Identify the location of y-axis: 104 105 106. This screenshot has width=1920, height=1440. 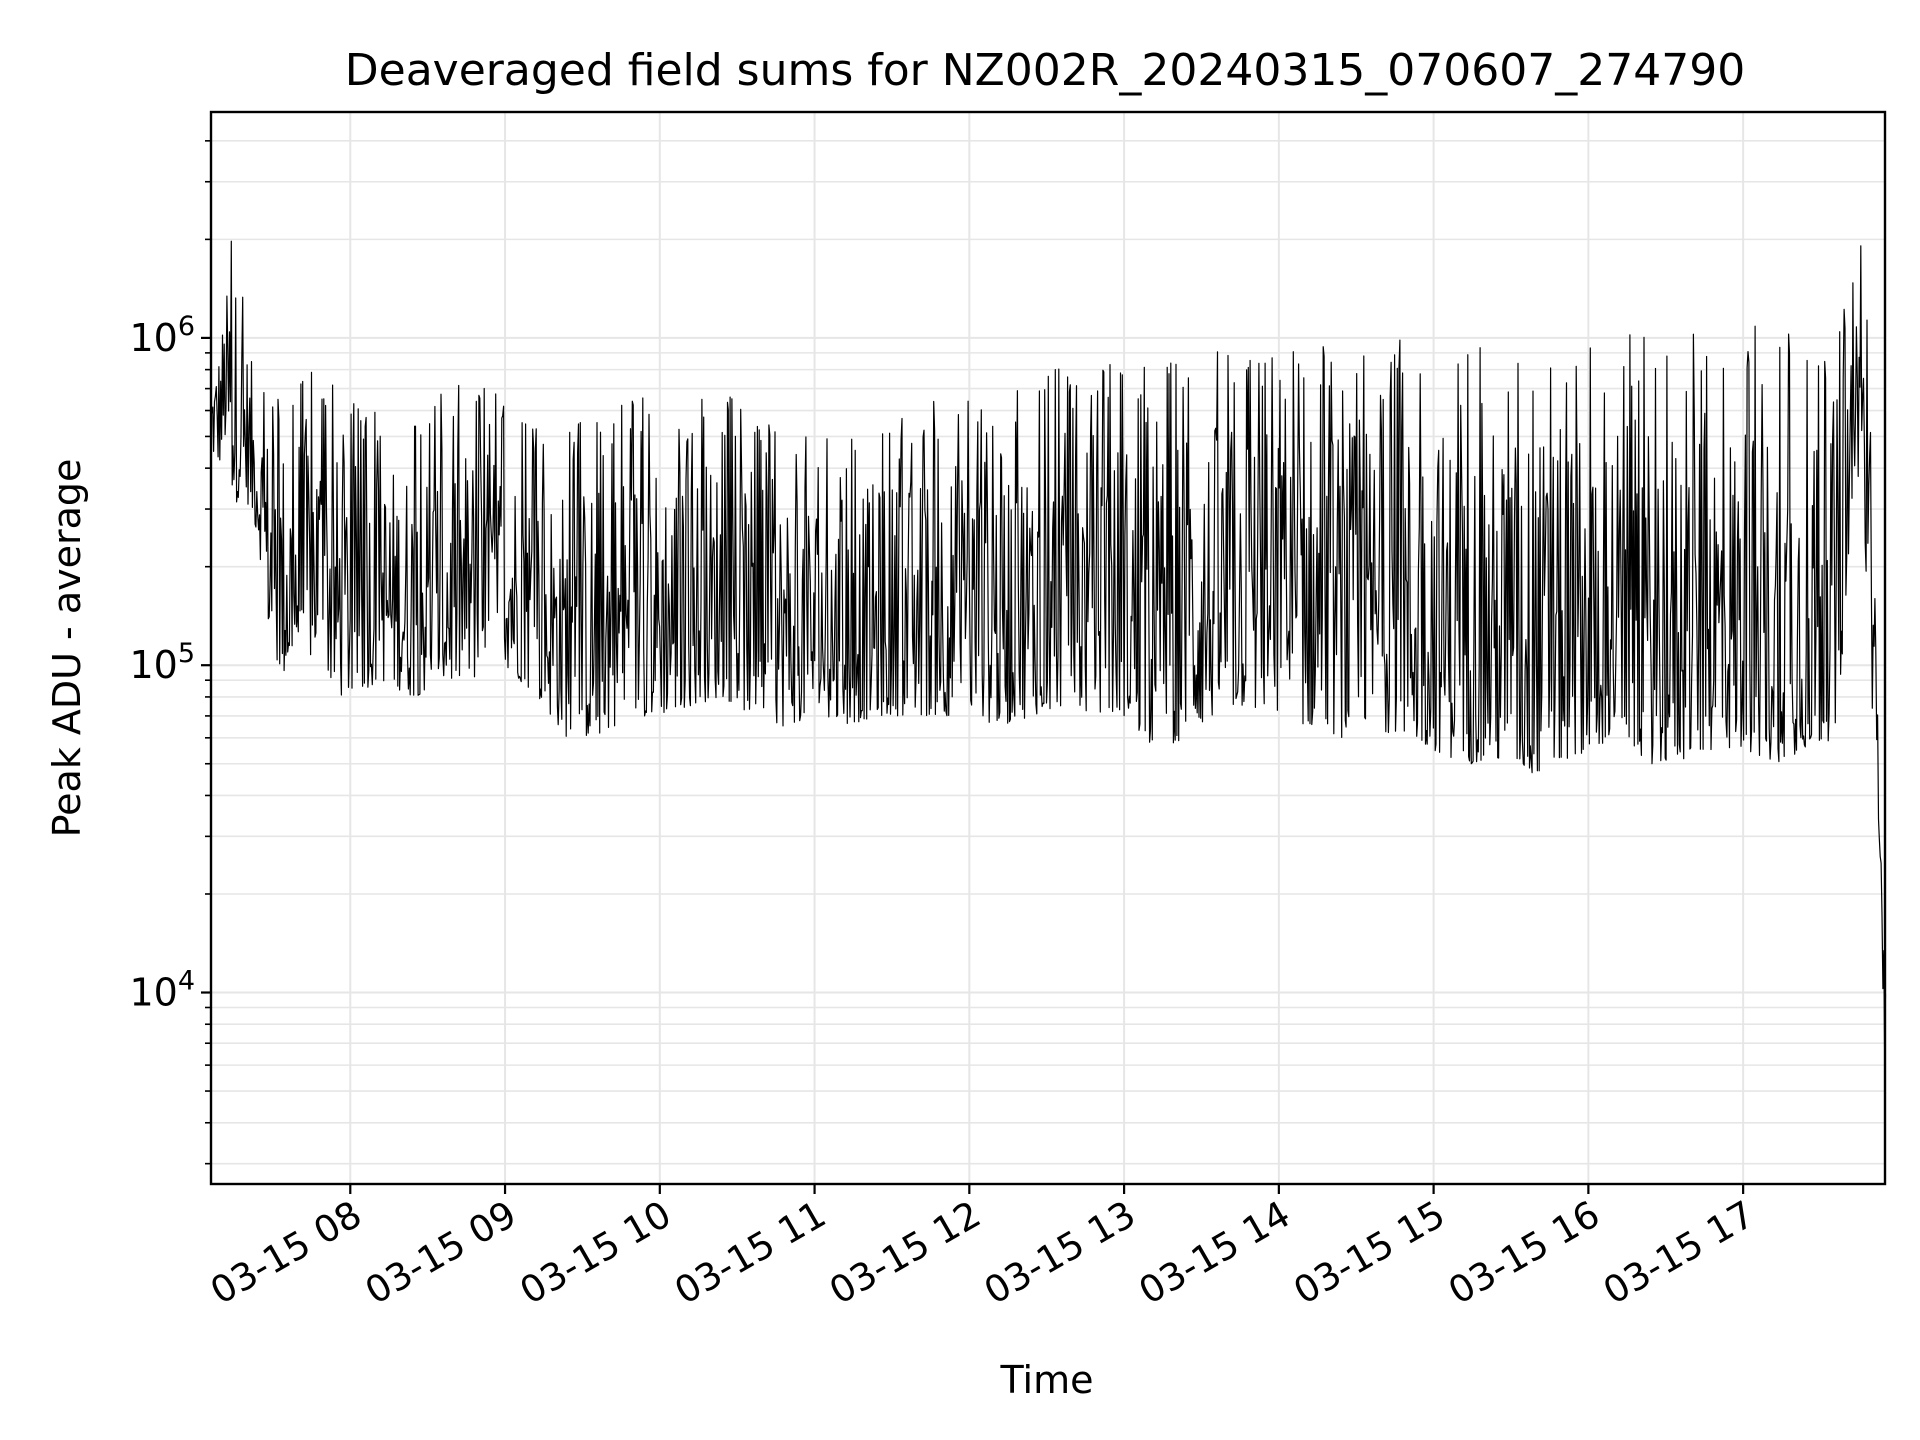
(170, 652).